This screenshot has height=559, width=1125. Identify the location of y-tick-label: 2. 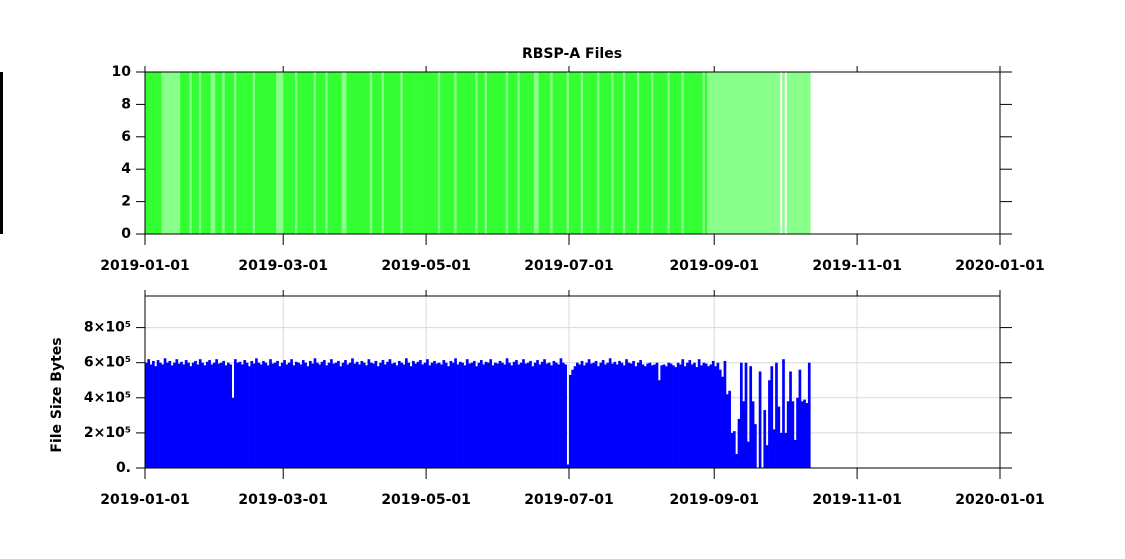
(126, 202).